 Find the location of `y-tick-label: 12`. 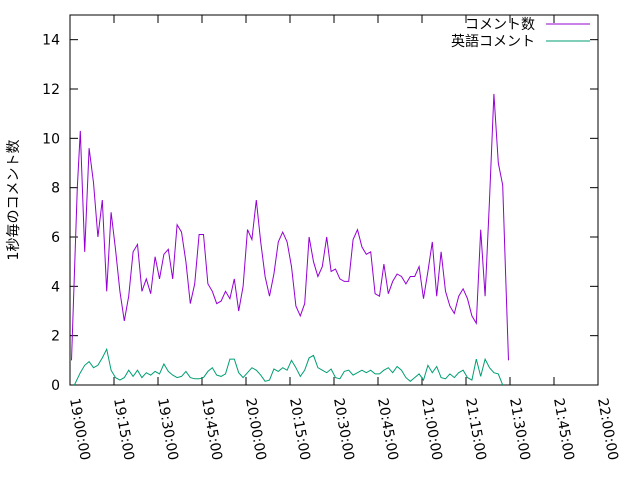

y-tick-label: 12 is located at coordinates (51, 90).